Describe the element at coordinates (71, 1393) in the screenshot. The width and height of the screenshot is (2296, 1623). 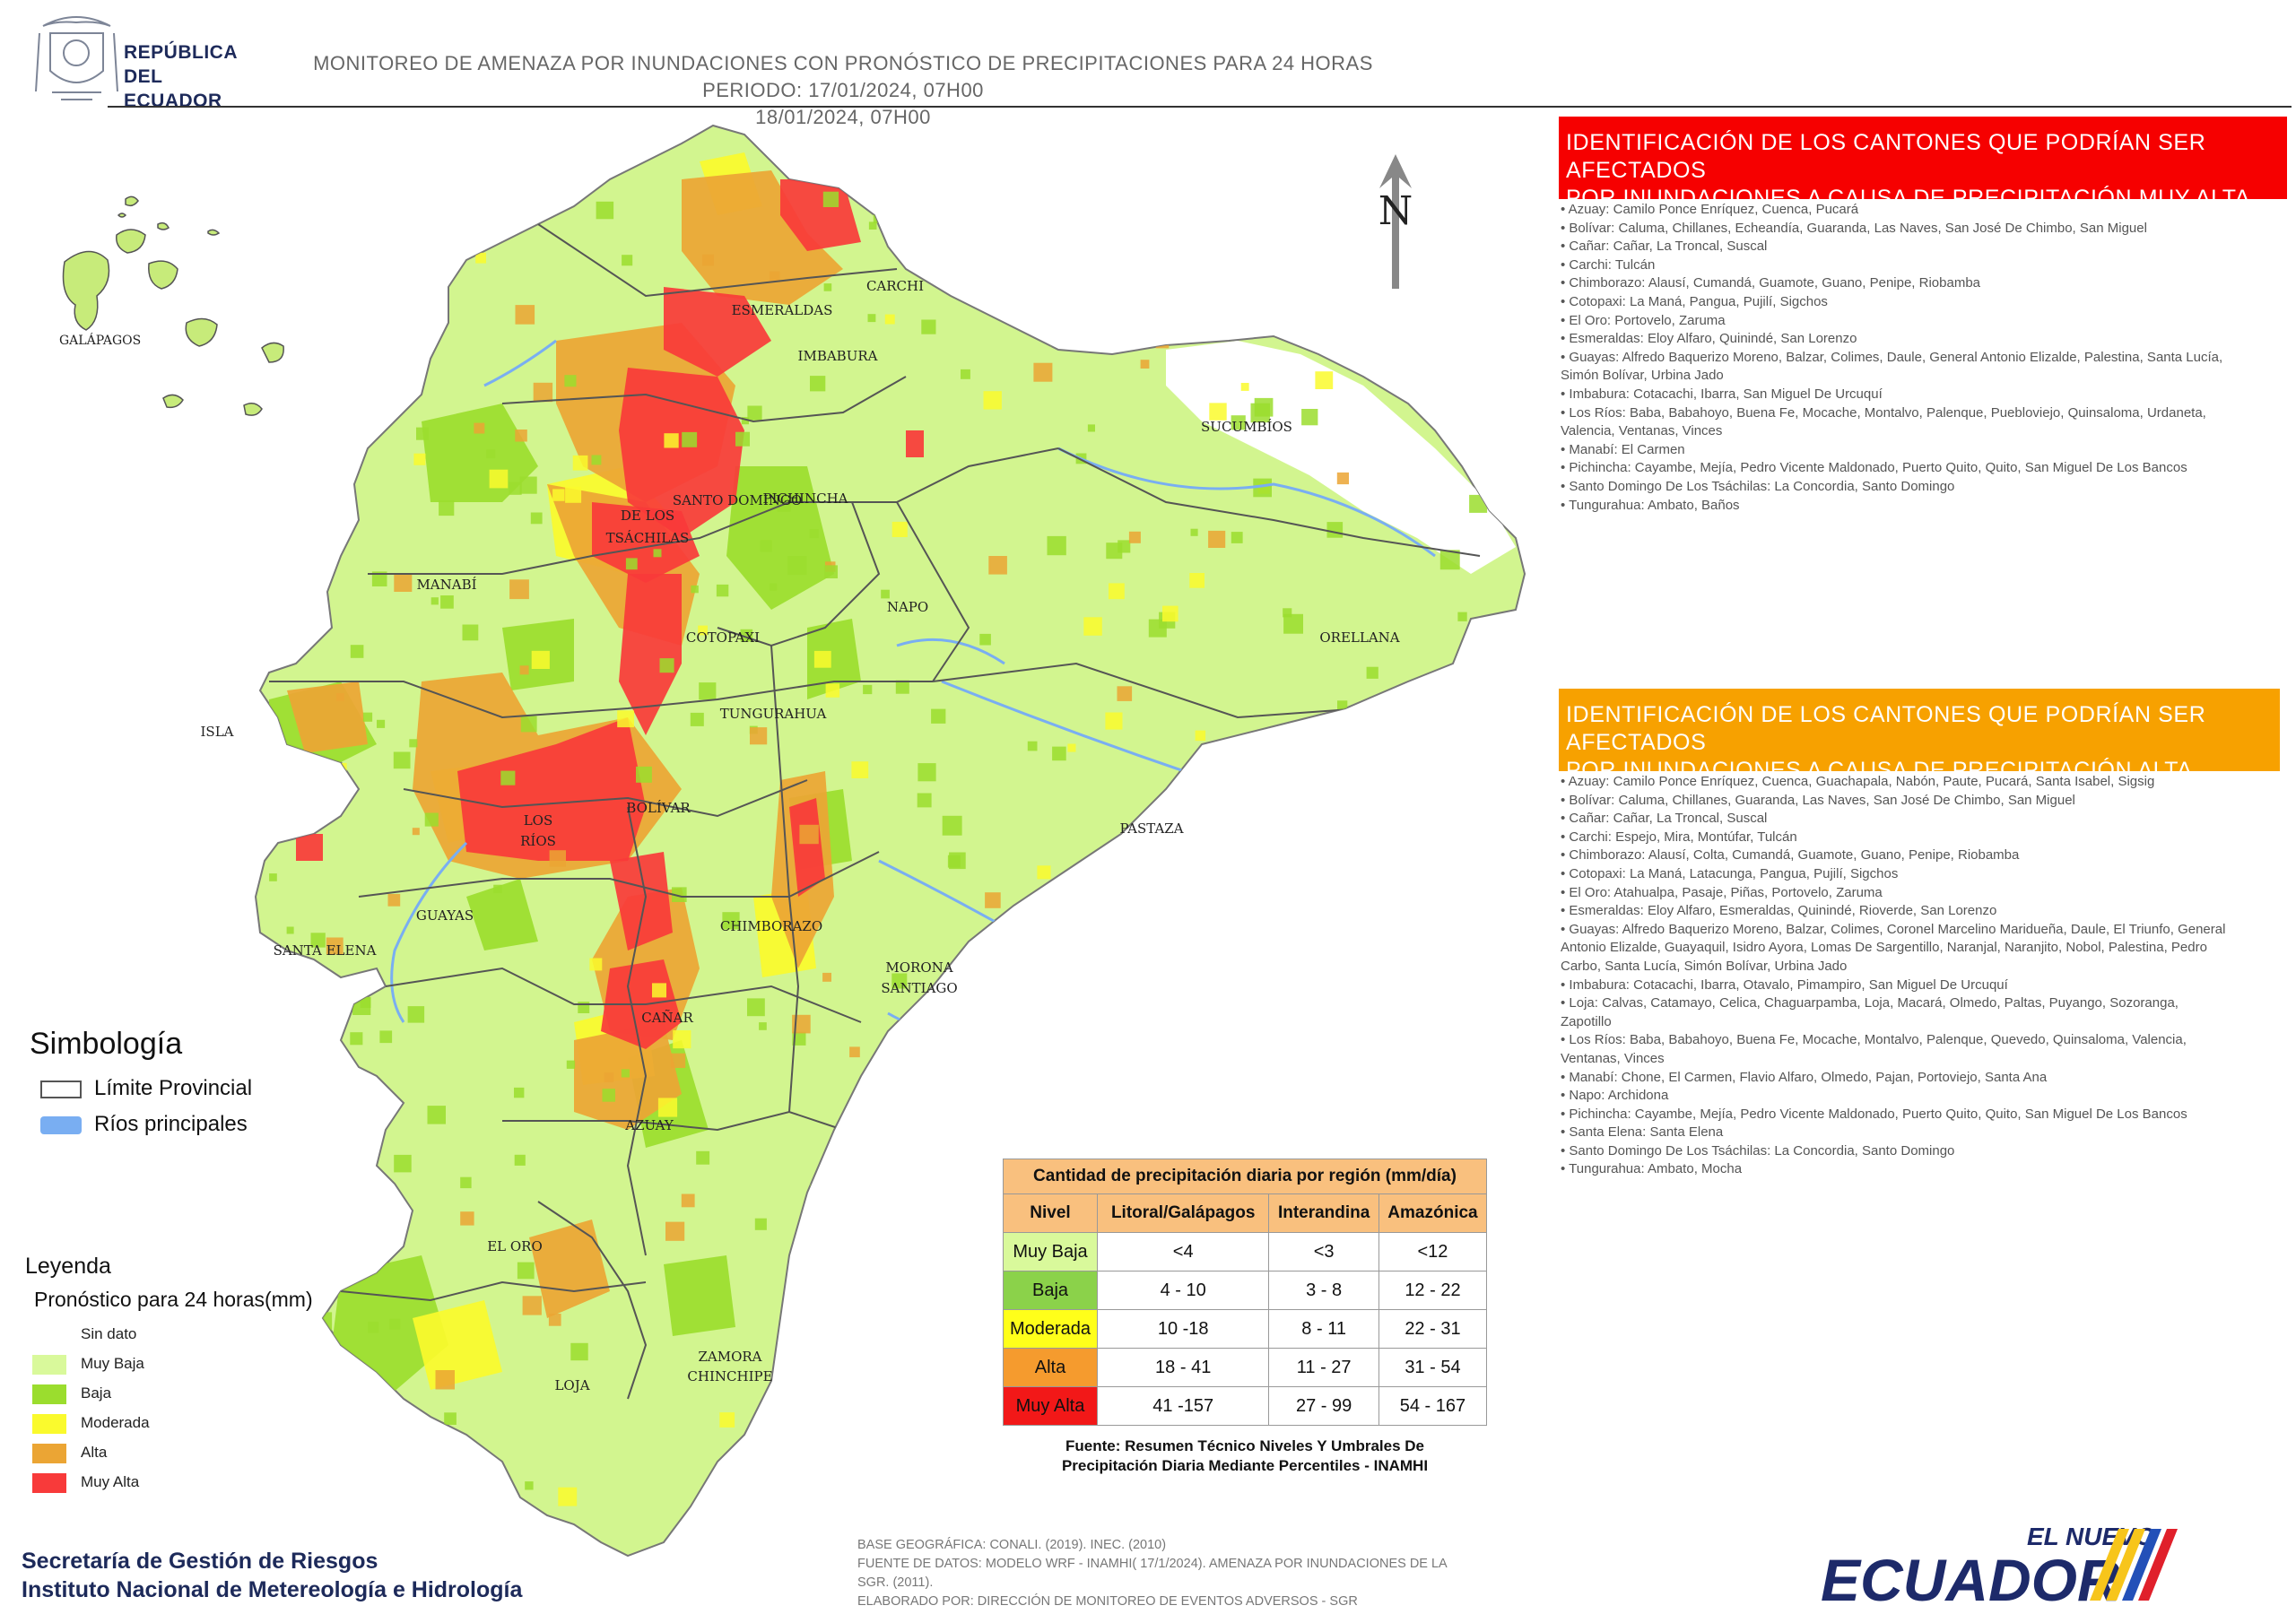
I see `legend-item-baja: Baja` at that location.